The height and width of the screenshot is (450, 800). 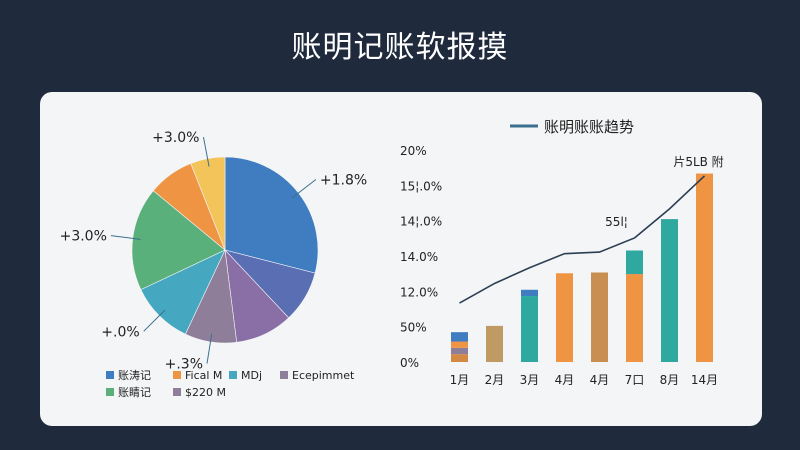 What do you see at coordinates (400, 47) in the screenshot?
I see `page-title: 账明记账软报摸` at bounding box center [400, 47].